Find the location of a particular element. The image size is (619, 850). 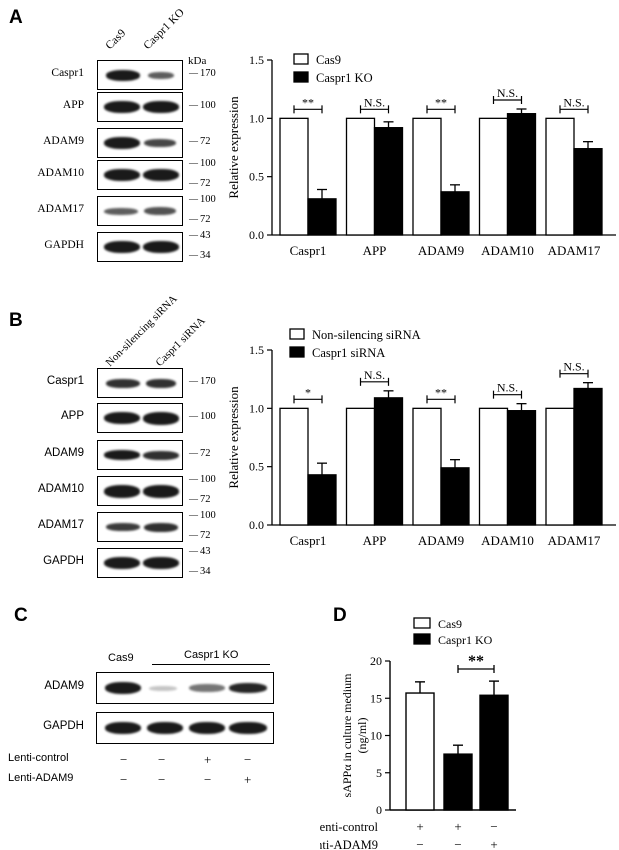

y-tick-label: 20 is located at coordinates (376, 661).